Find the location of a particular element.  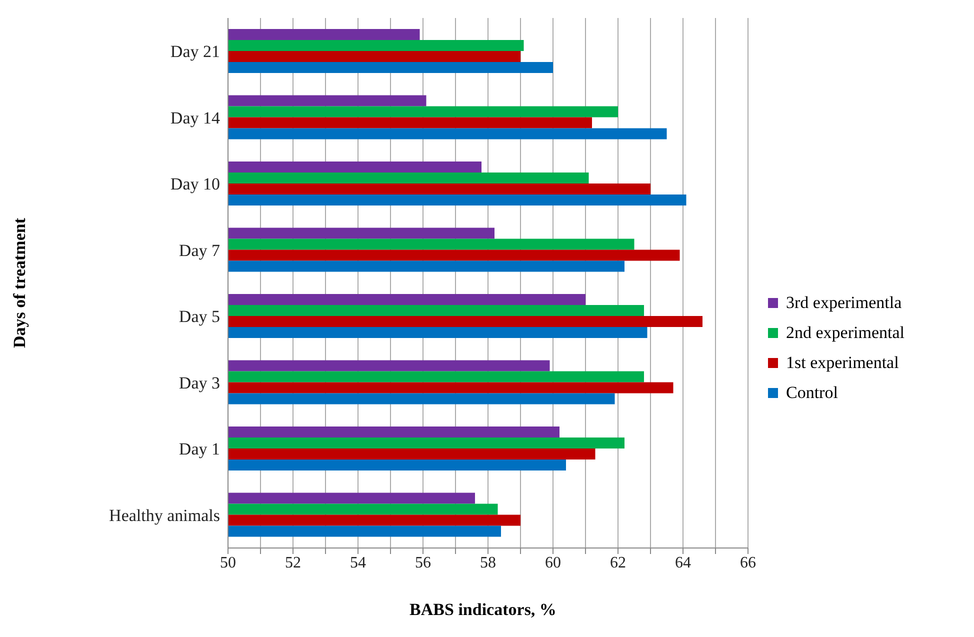

x-tick-label: 50 is located at coordinates (228, 563).